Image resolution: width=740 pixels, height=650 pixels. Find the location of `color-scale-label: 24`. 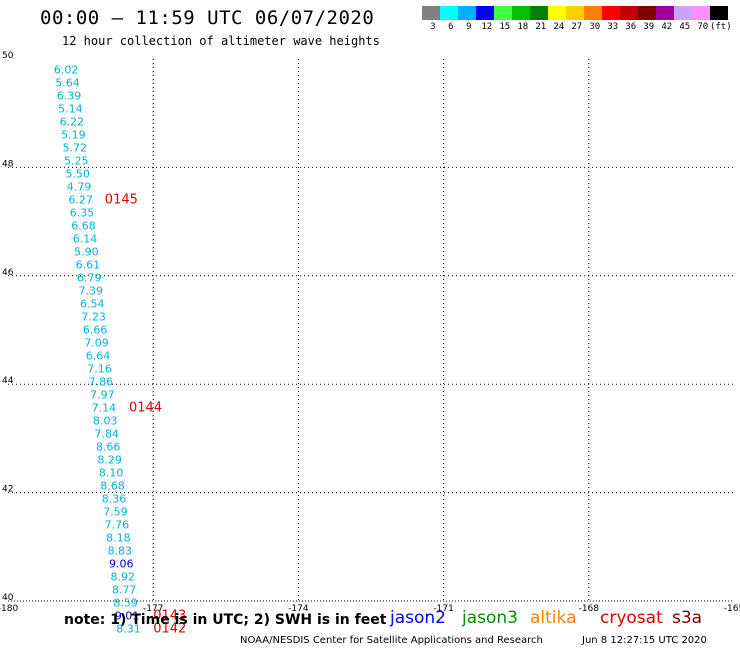

color-scale-label: 24 is located at coordinates (559, 27).